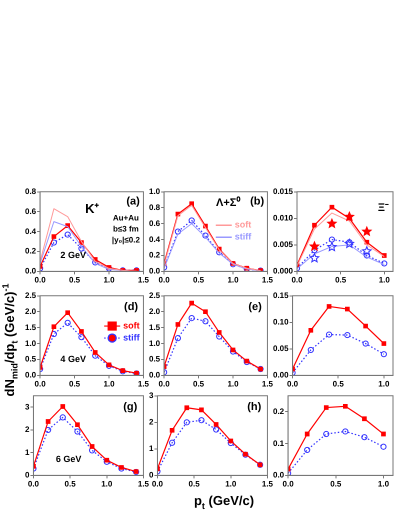  What do you see at coordinates (281, 295) in the screenshot?
I see `y-tick-label: 0.15` at bounding box center [281, 295].